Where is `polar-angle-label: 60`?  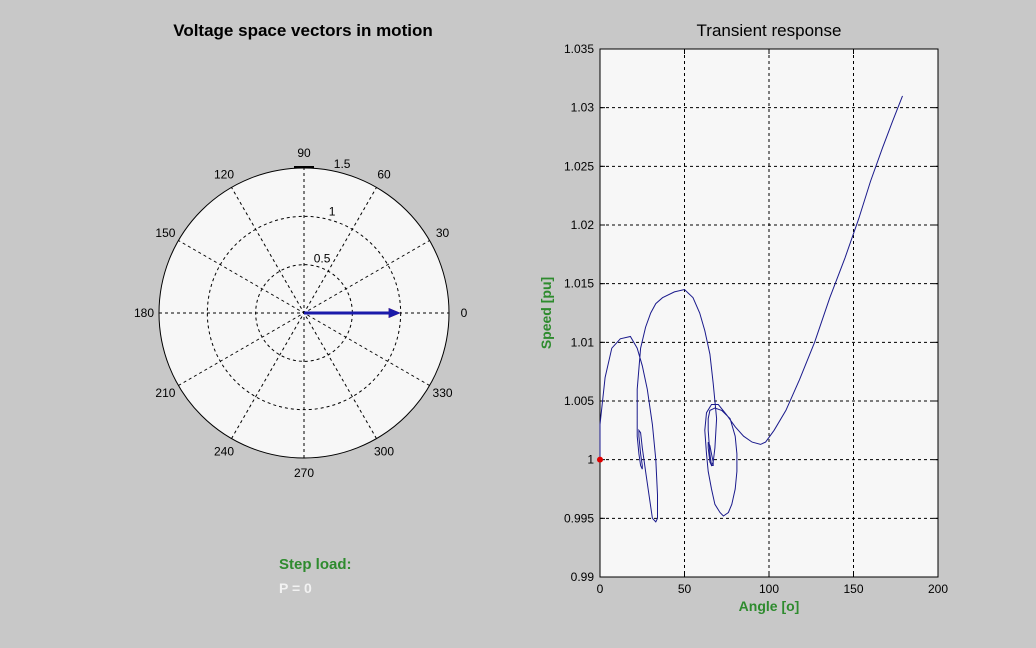 polar-angle-label: 60 is located at coordinates (384, 174).